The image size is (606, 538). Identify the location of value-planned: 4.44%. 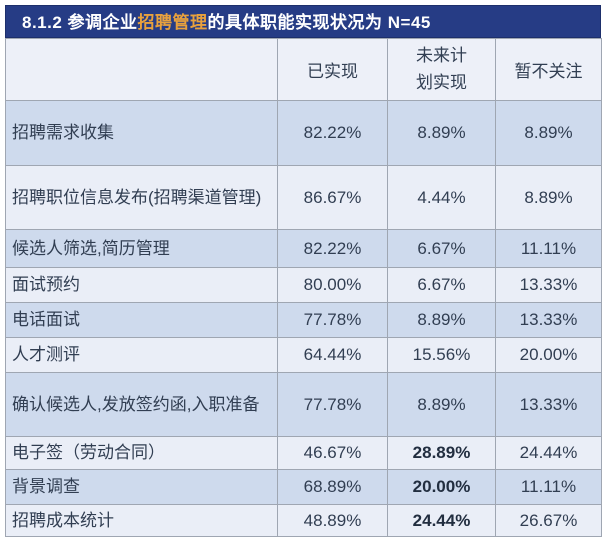
(441, 197).